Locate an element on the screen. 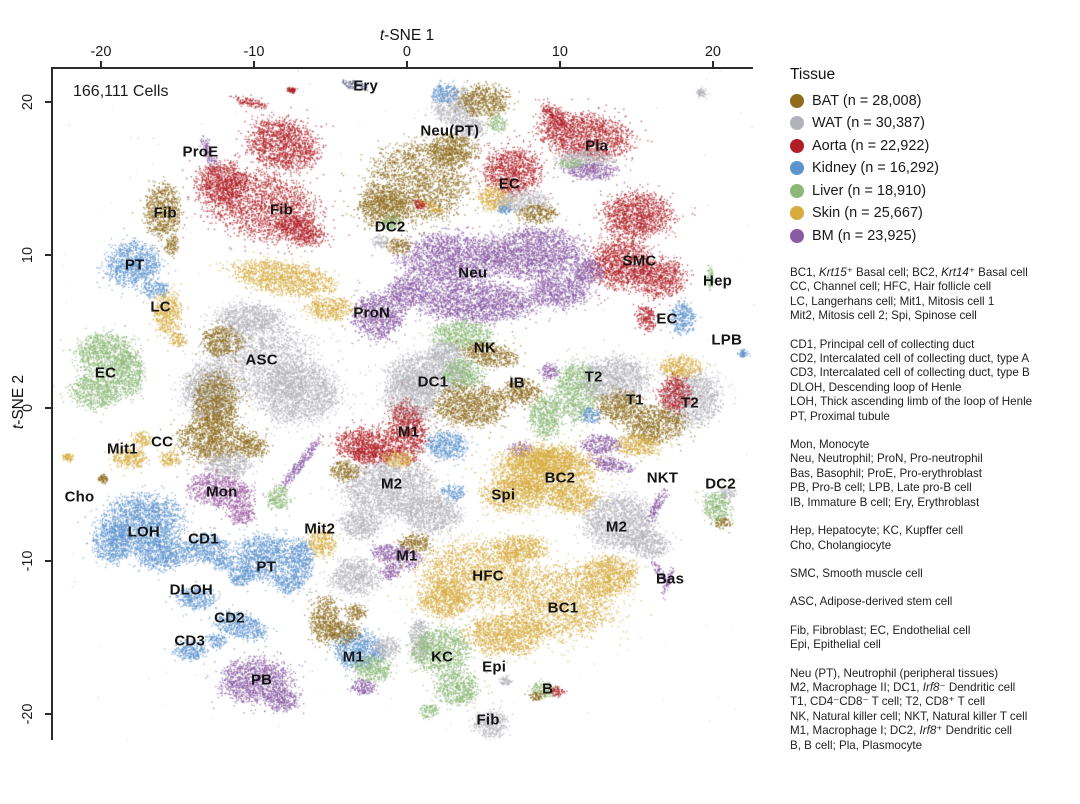 This screenshot has height=804, width=1080. cells-count-label: 166,111 Cells is located at coordinates (121, 91).